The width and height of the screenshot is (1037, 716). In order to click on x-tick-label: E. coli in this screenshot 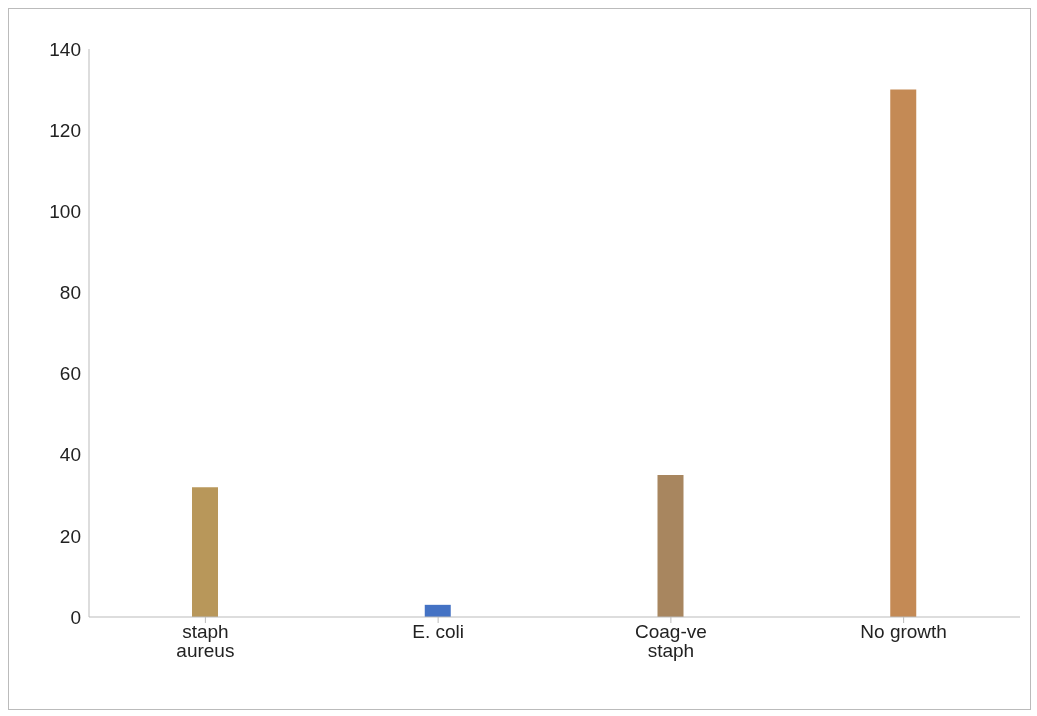, I will do `click(438, 632)`.